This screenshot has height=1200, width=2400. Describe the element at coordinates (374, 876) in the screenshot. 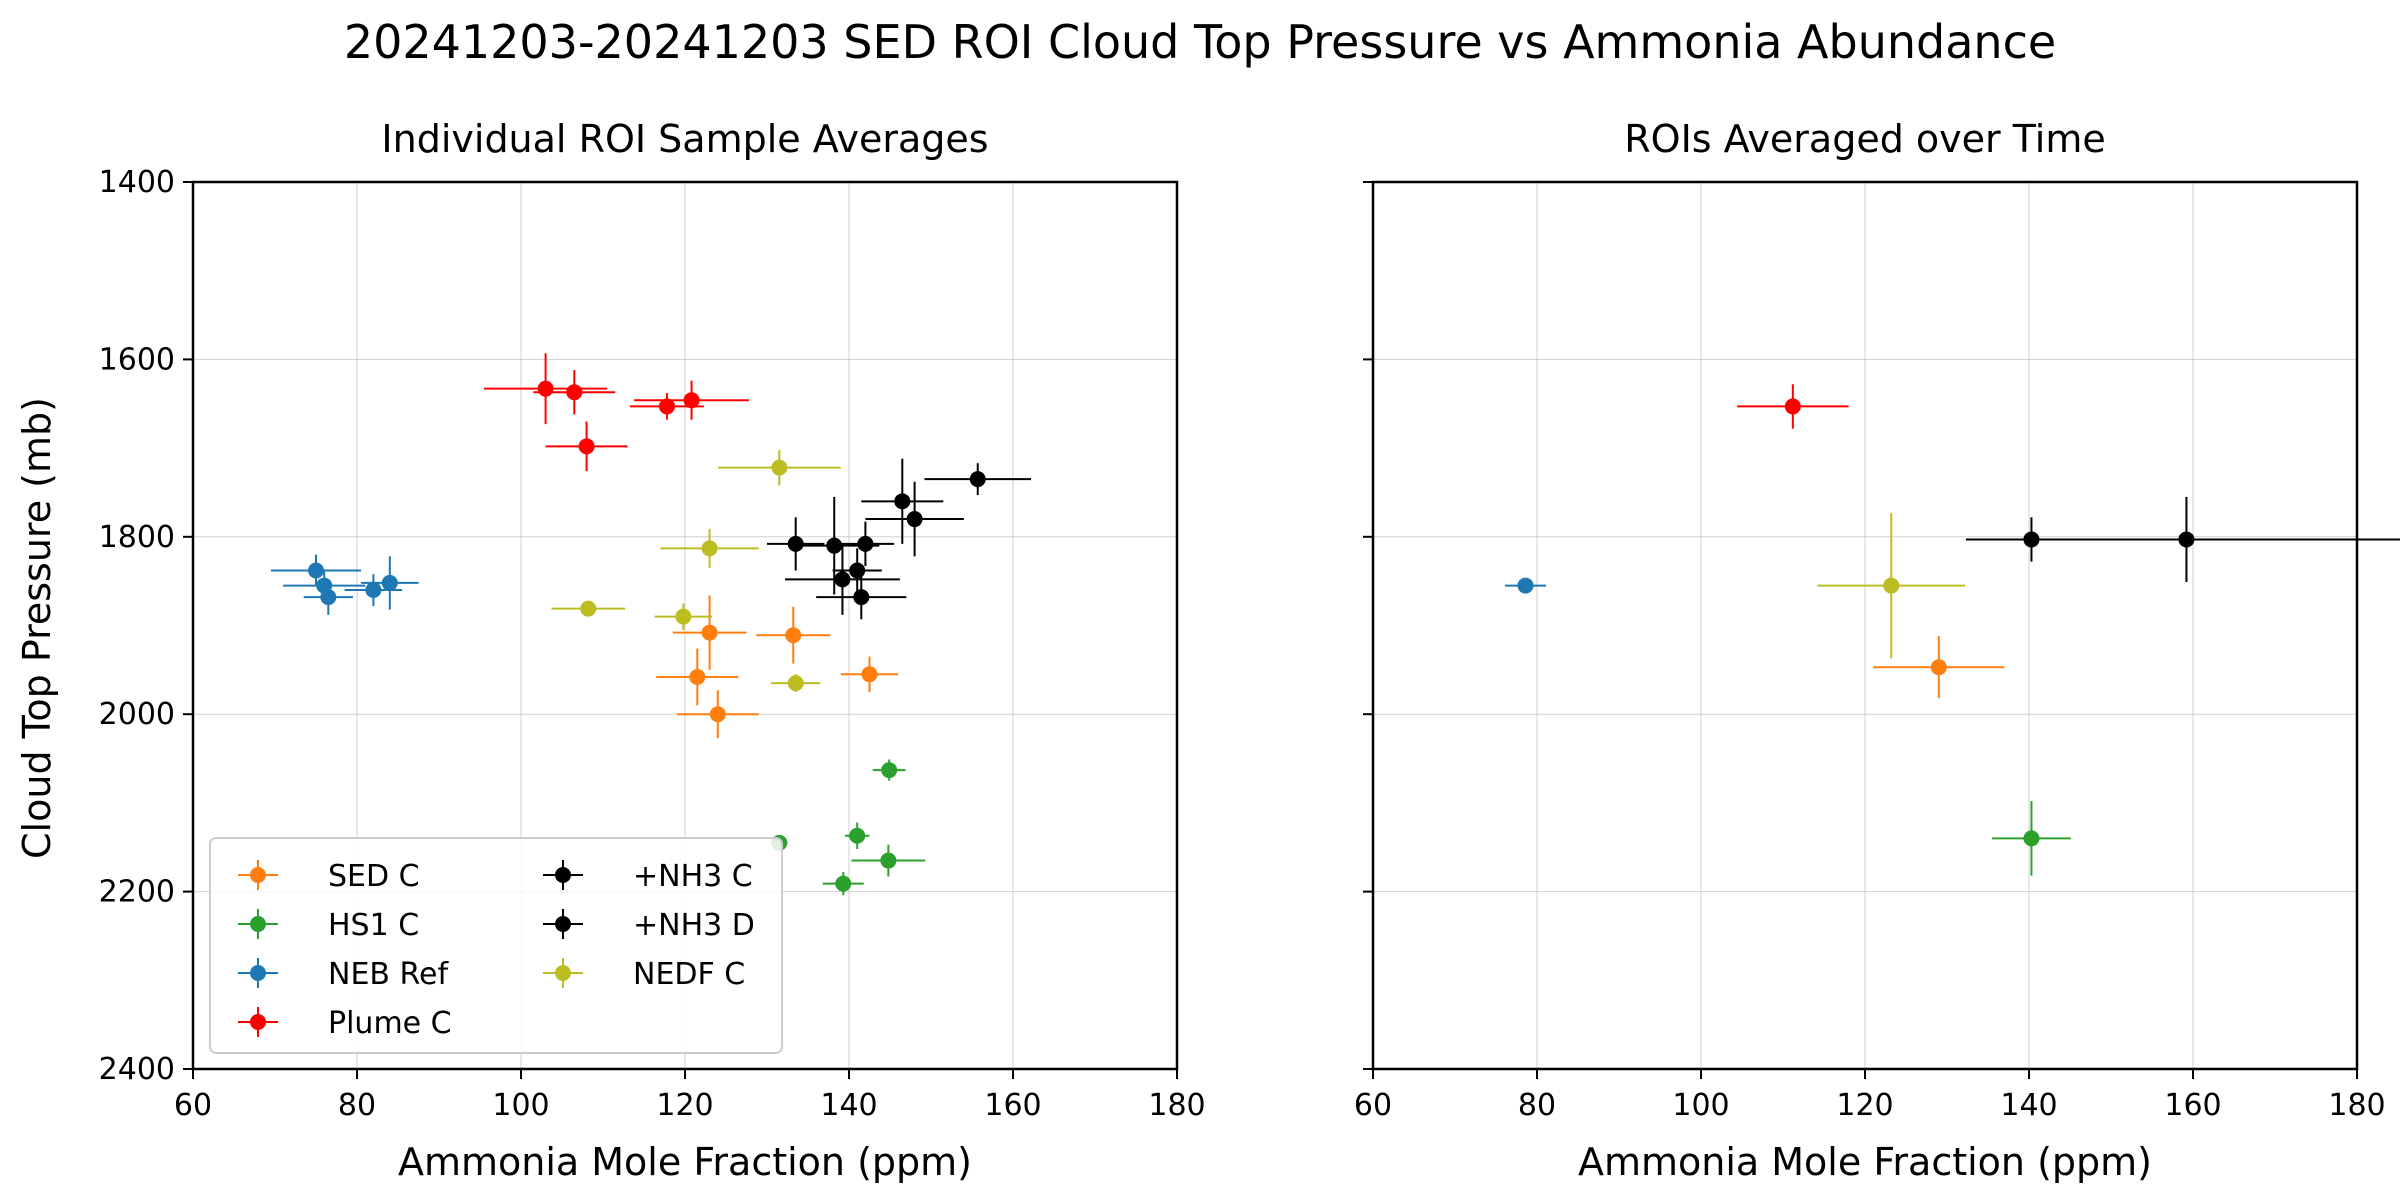

I see `legend-label: SED C` at that location.